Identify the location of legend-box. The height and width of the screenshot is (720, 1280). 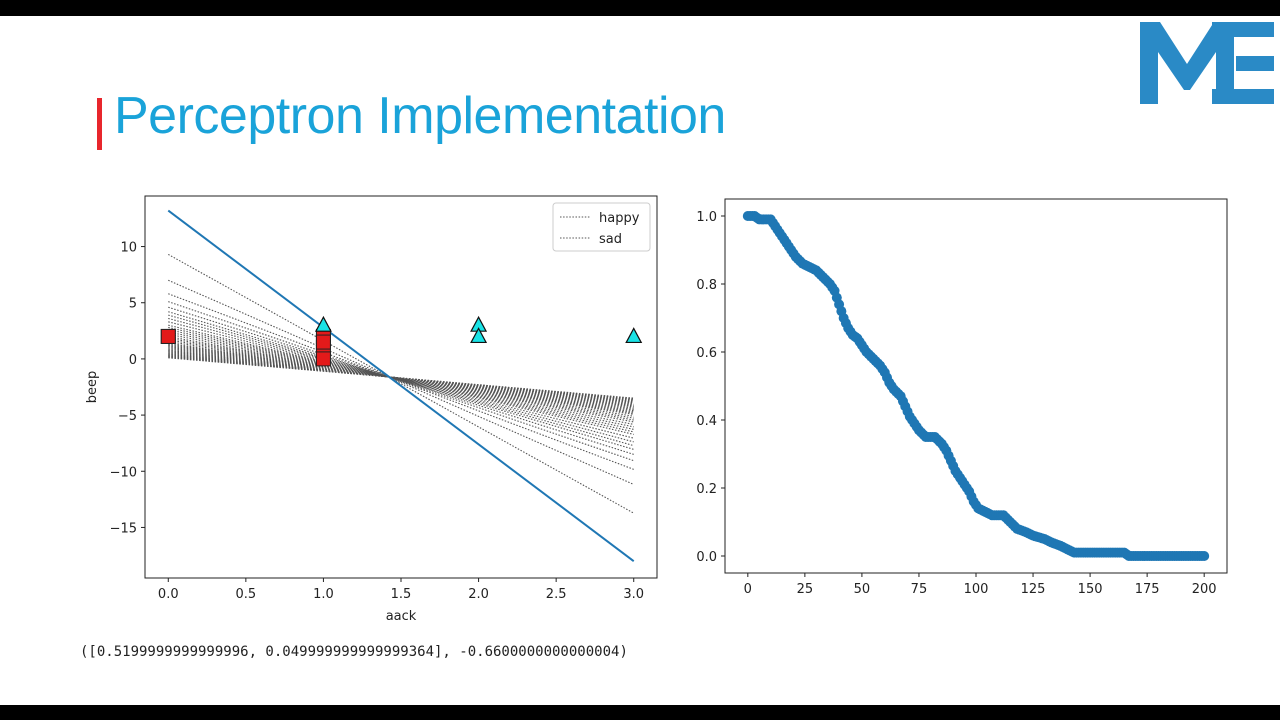
(601, 227).